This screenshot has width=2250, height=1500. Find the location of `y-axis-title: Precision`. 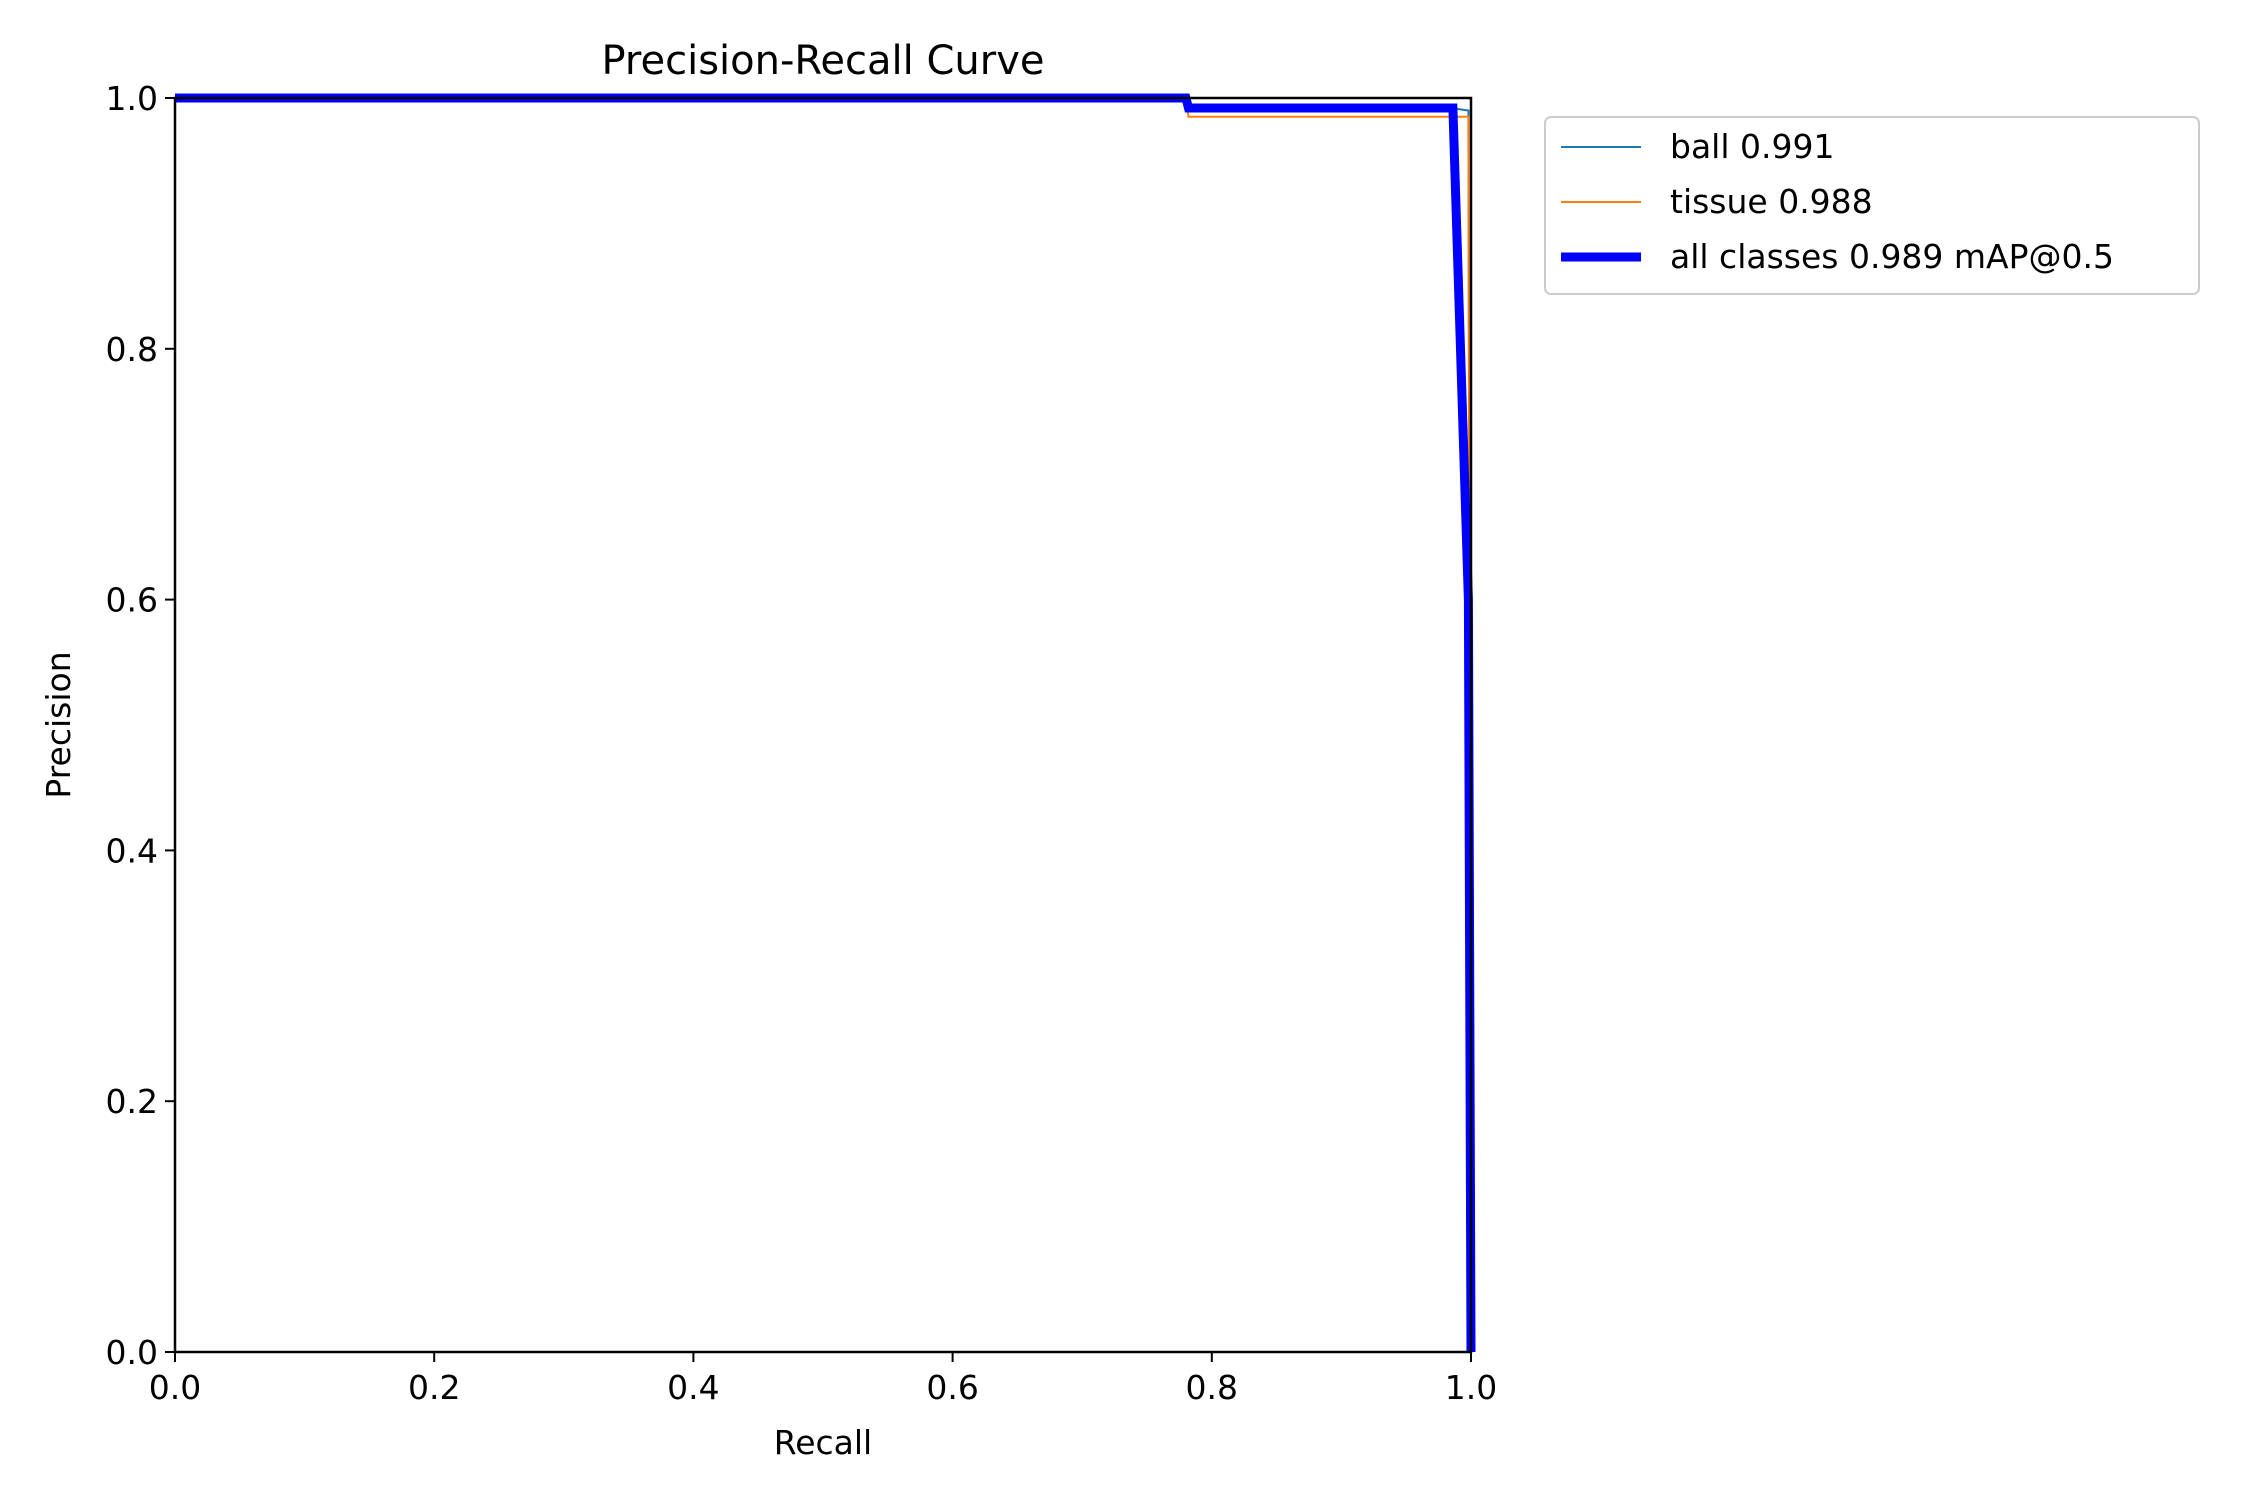

y-axis-title: Precision is located at coordinates (58, 724).